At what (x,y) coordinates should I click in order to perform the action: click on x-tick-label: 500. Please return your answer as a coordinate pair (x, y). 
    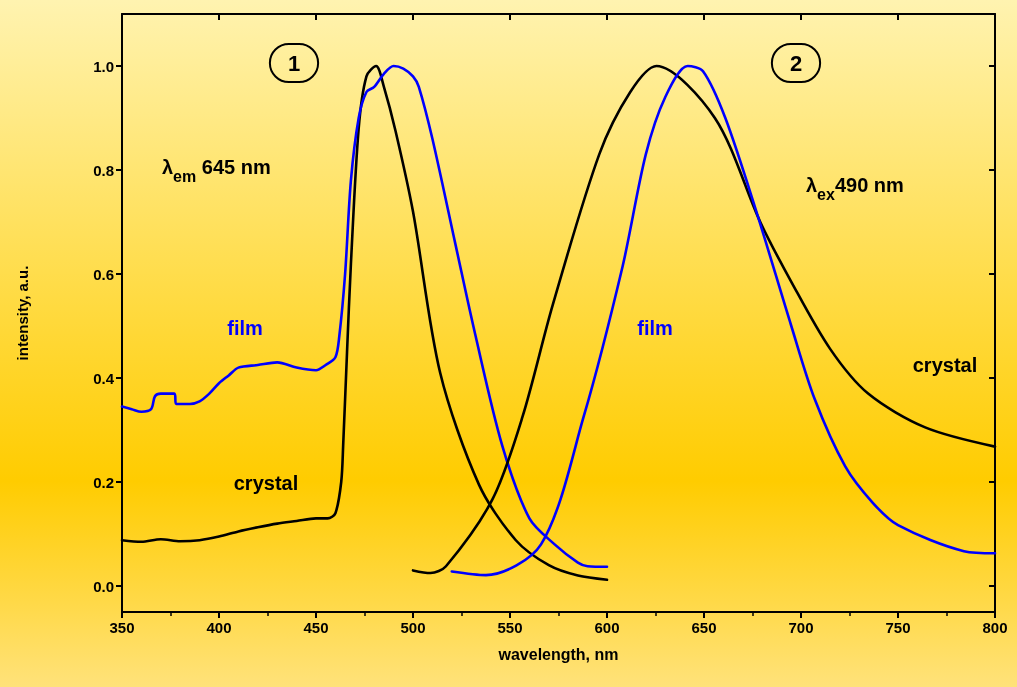
    Looking at the image, I should click on (413, 627).